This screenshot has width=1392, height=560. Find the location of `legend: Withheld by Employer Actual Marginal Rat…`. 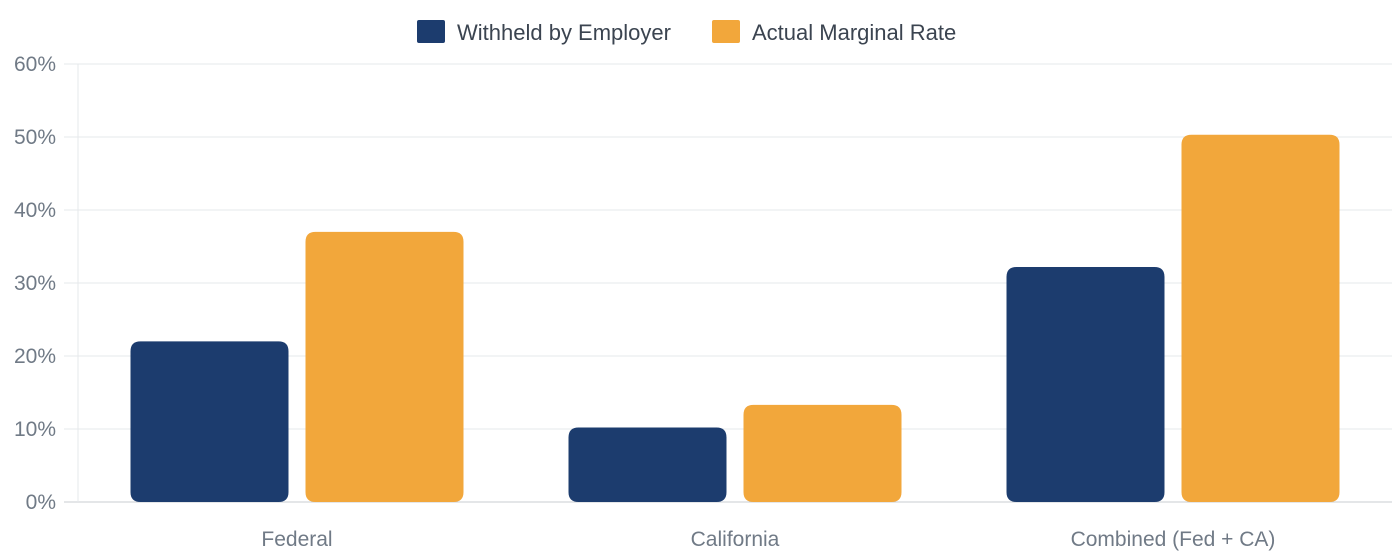

legend: Withheld by Employer Actual Marginal Rat… is located at coordinates (686, 32).